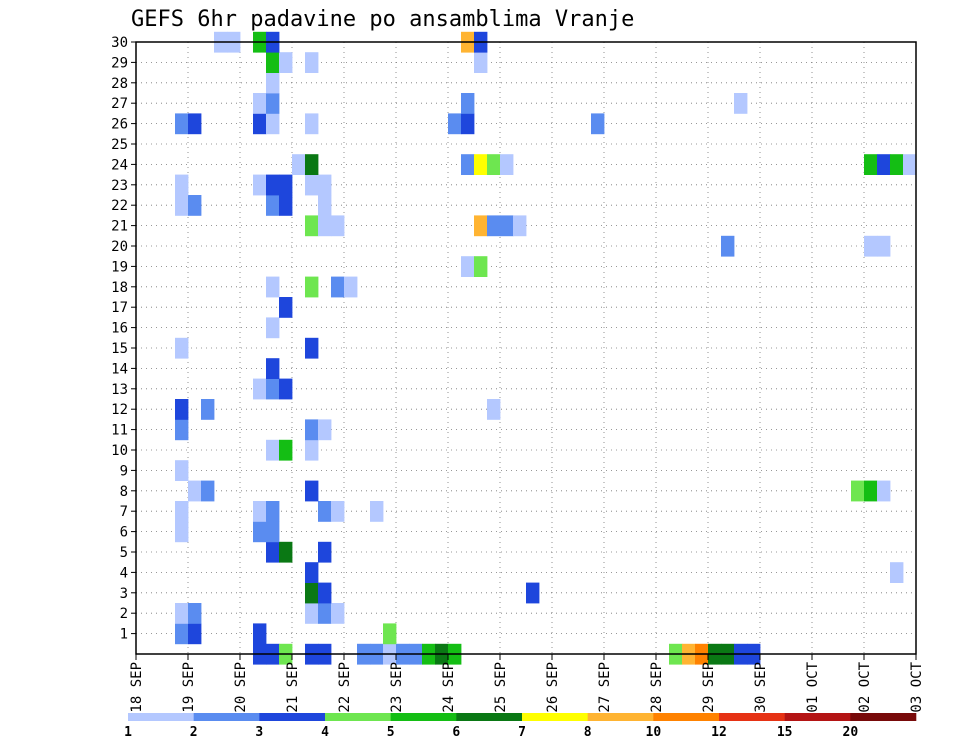  Describe the element at coordinates (851, 732) in the screenshot. I see `colorbar-label: 20` at that location.